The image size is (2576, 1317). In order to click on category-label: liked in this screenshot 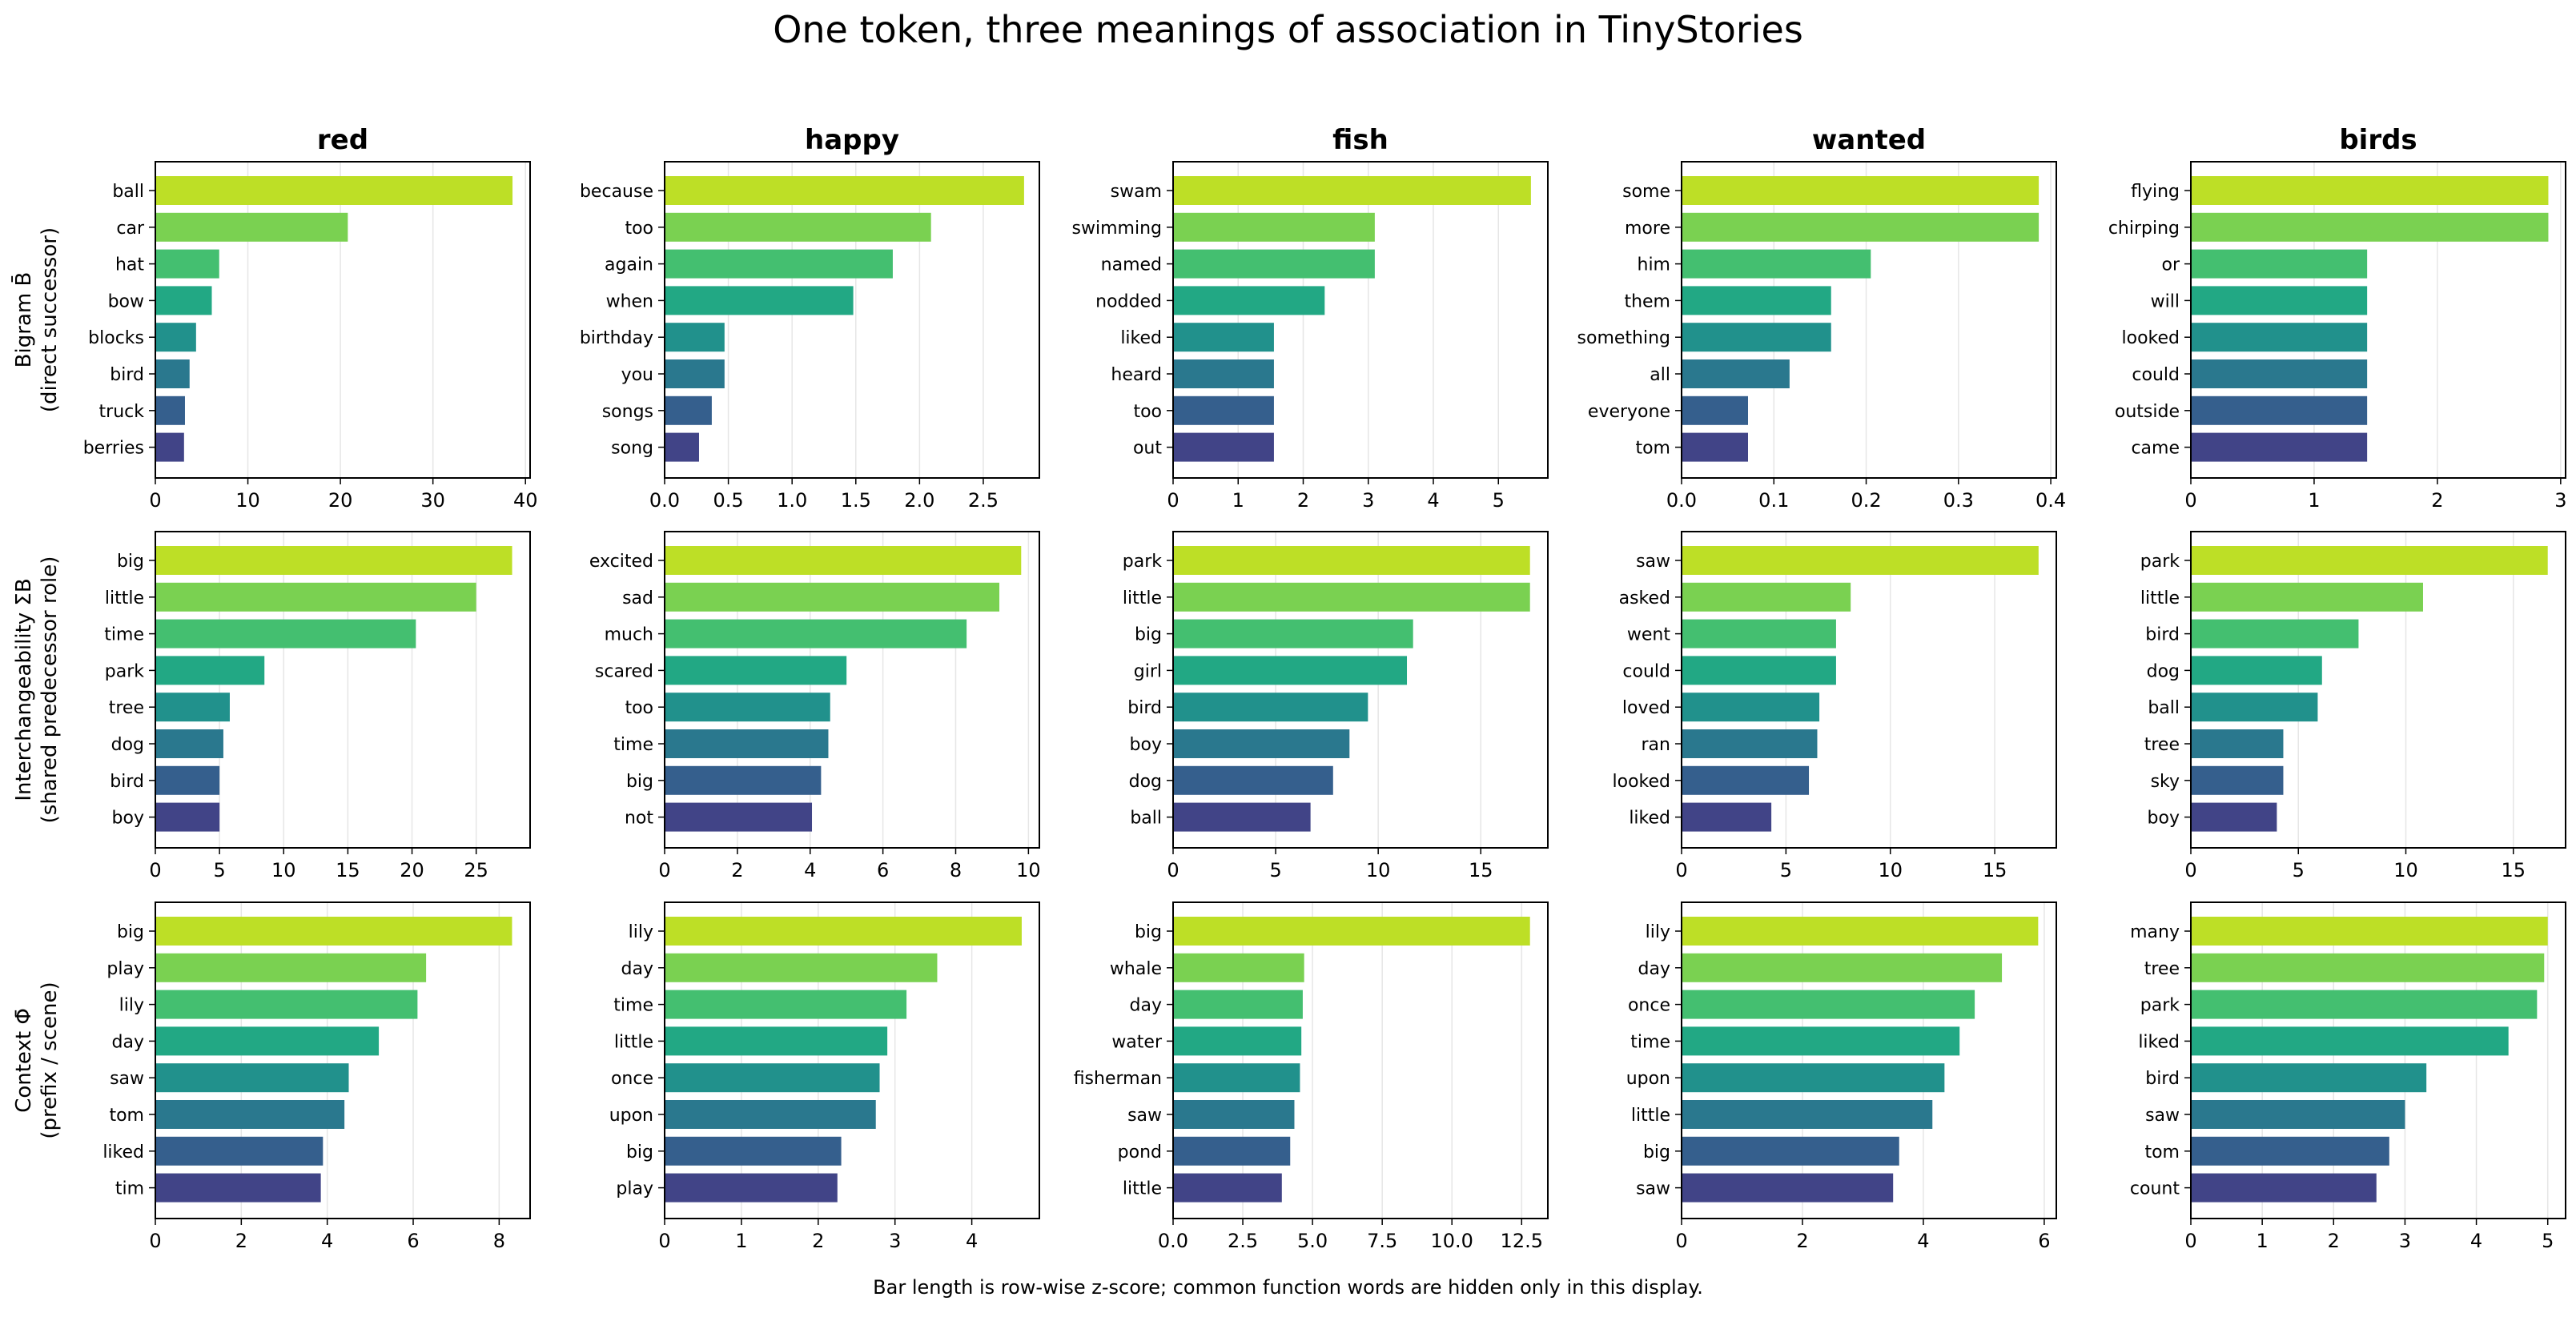, I will do `click(1141, 338)`.